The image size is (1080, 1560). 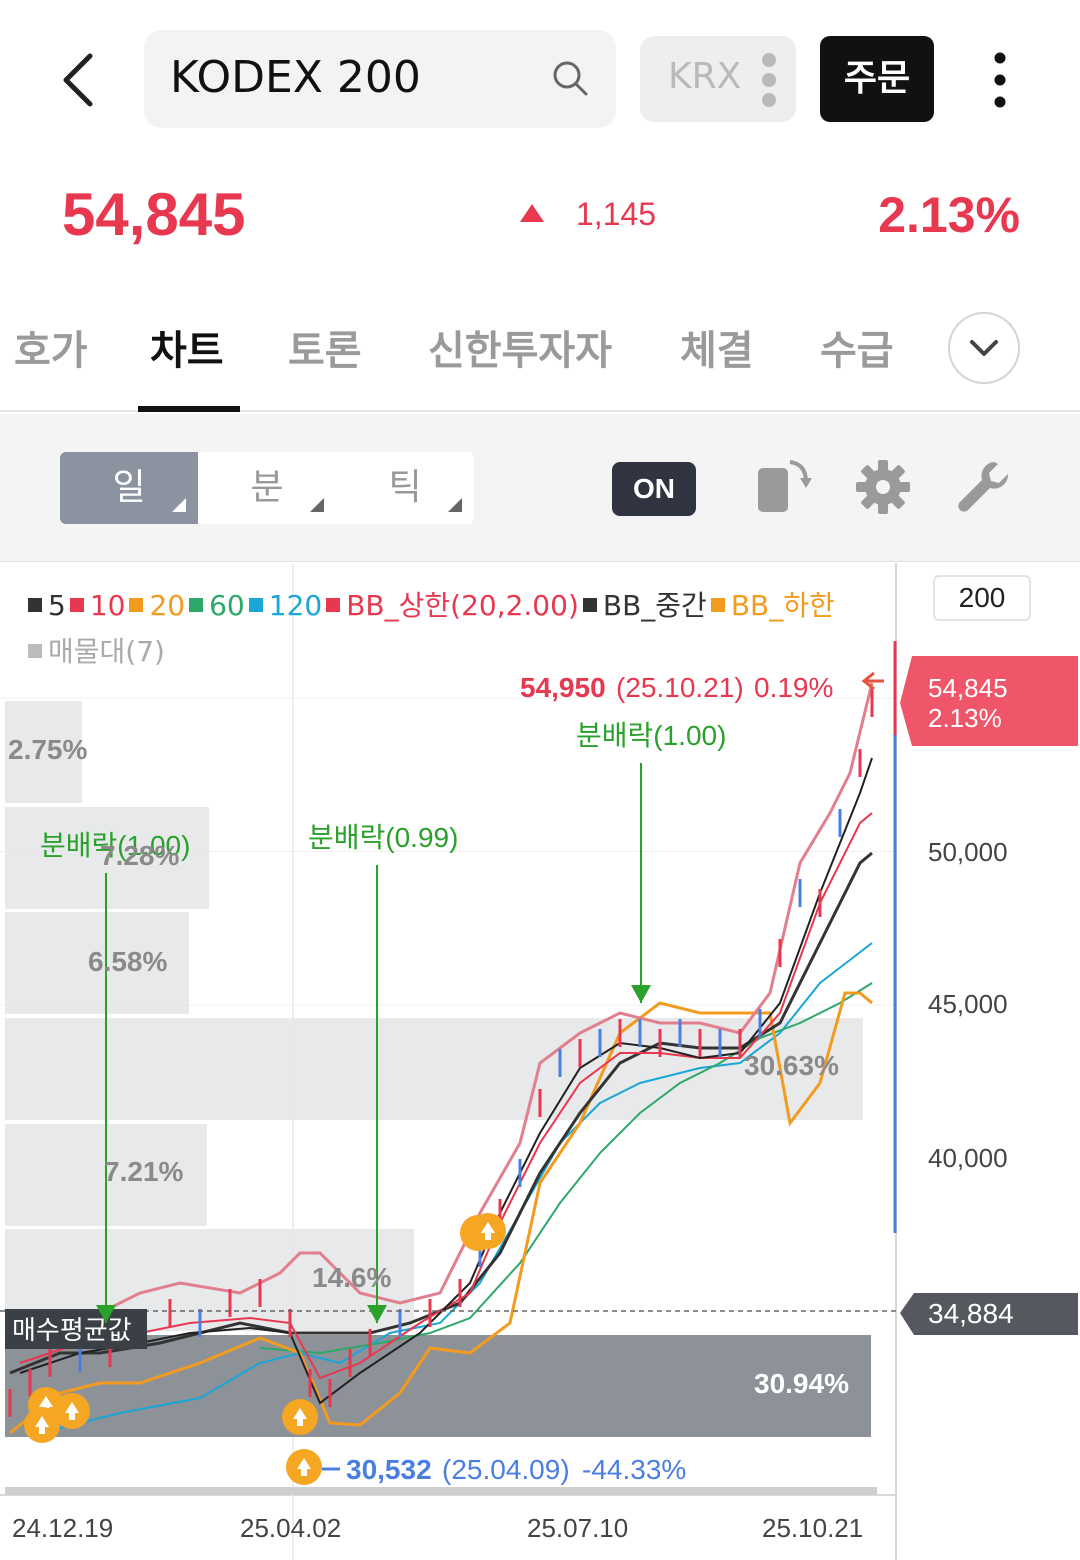 What do you see at coordinates (540, 488) in the screenshot?
I see `chart-toolbar: 일 분 틱 ON` at bounding box center [540, 488].